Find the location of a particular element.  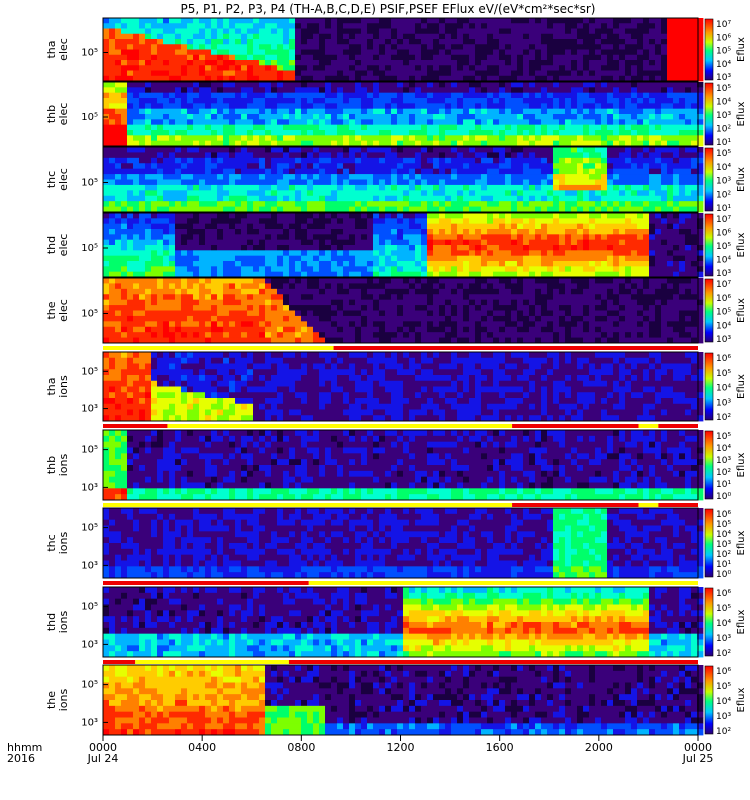

ylabel-line: tha is located at coordinates (51, 49).